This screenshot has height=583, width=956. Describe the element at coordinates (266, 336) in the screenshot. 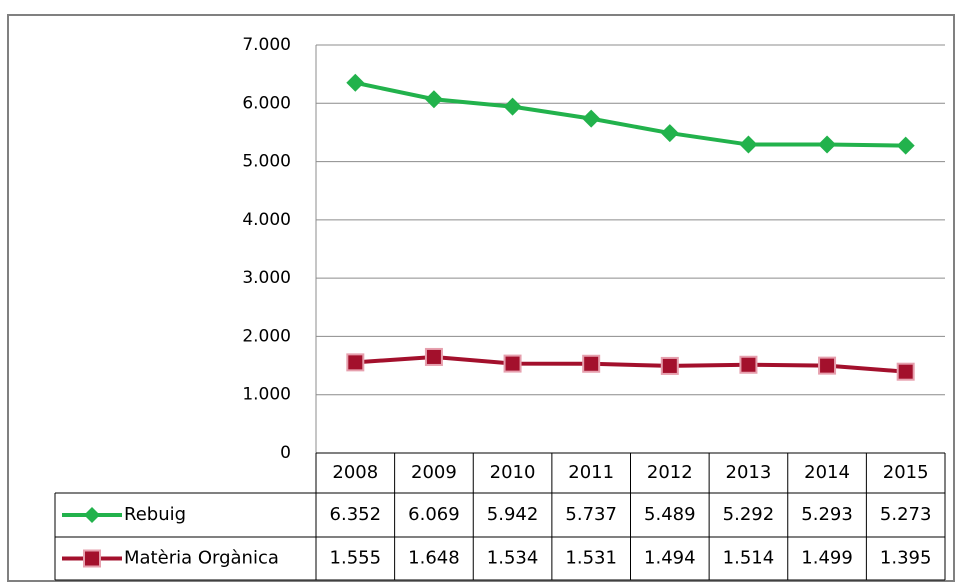

I see `y-tick-label: 2.000` at that location.